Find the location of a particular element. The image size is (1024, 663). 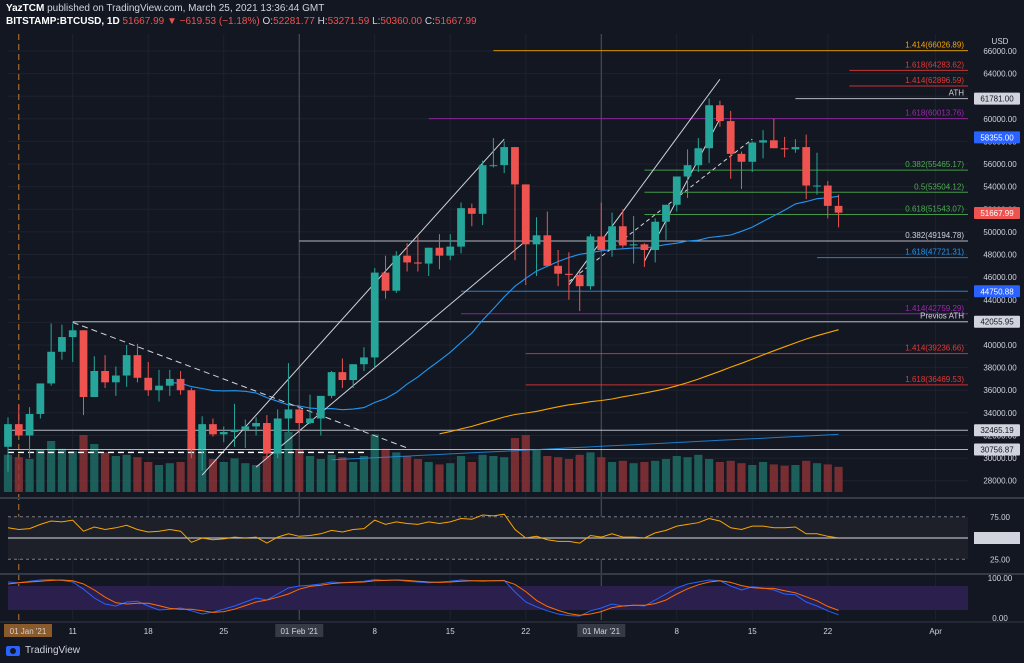

time-axis-tick: 01 Mar '21 is located at coordinates (601, 631).